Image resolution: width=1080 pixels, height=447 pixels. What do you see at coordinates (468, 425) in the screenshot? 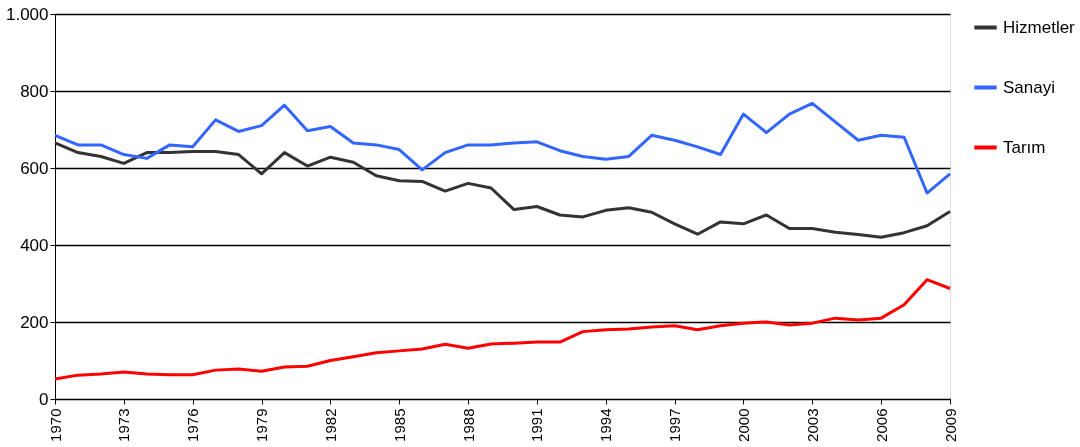
I see `x-tick-label: 1988` at bounding box center [468, 425].